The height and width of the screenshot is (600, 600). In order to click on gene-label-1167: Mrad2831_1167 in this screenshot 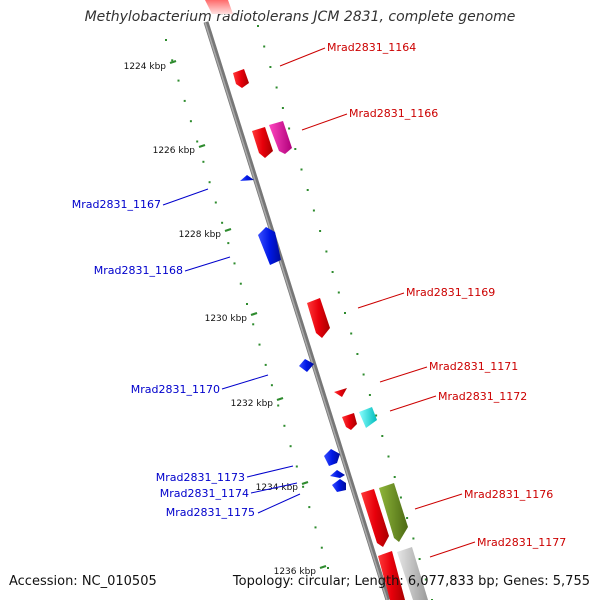, I will do `click(116, 204)`.